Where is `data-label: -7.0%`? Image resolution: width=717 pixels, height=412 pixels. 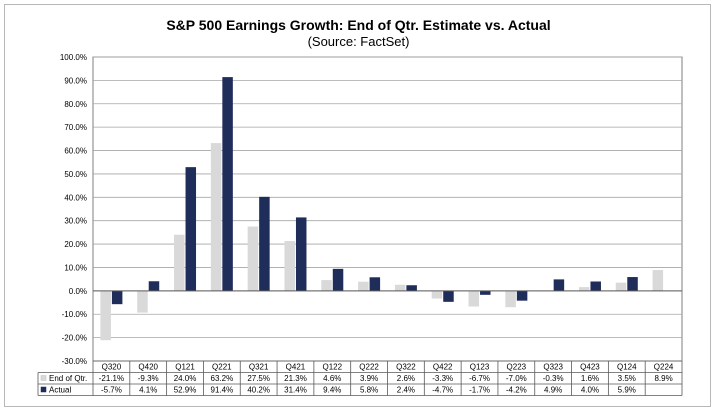 data-label: -7.0% is located at coordinates (516, 378).